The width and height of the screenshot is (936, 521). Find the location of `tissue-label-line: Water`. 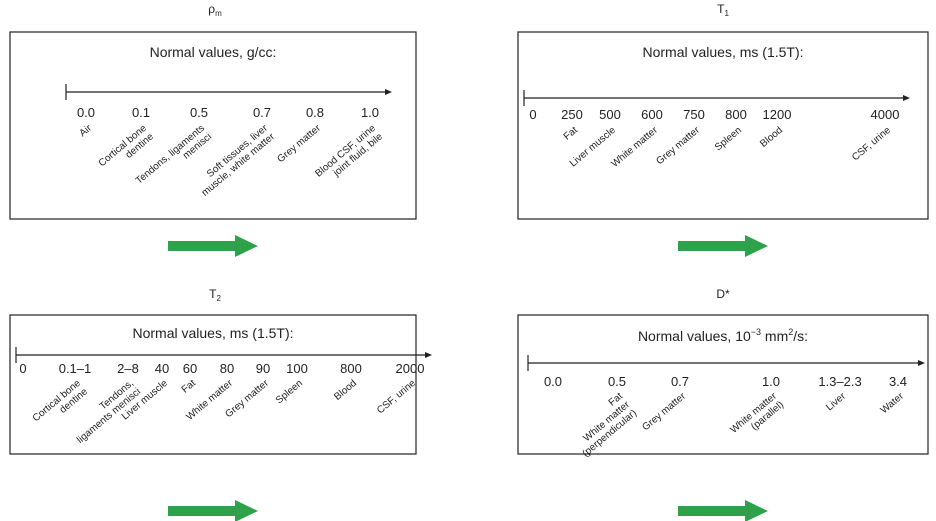

tissue-label-line: Water is located at coordinates (893, 403).